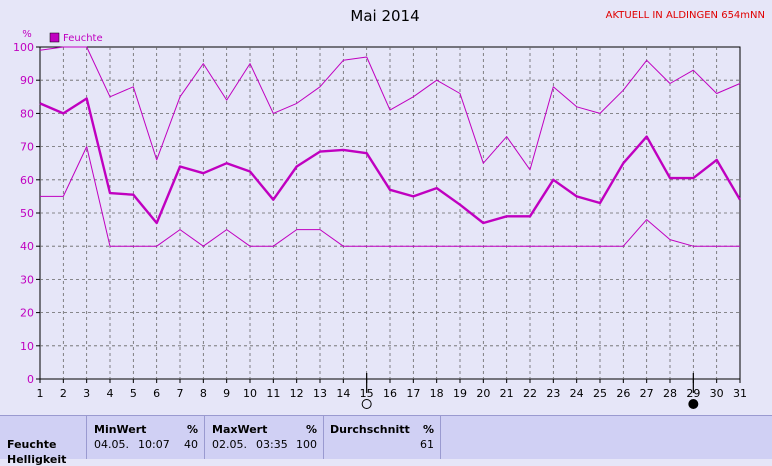 This screenshot has width=772, height=466. Describe the element at coordinates (553, 393) in the screenshot. I see `x-tick-label: 23` at that location.